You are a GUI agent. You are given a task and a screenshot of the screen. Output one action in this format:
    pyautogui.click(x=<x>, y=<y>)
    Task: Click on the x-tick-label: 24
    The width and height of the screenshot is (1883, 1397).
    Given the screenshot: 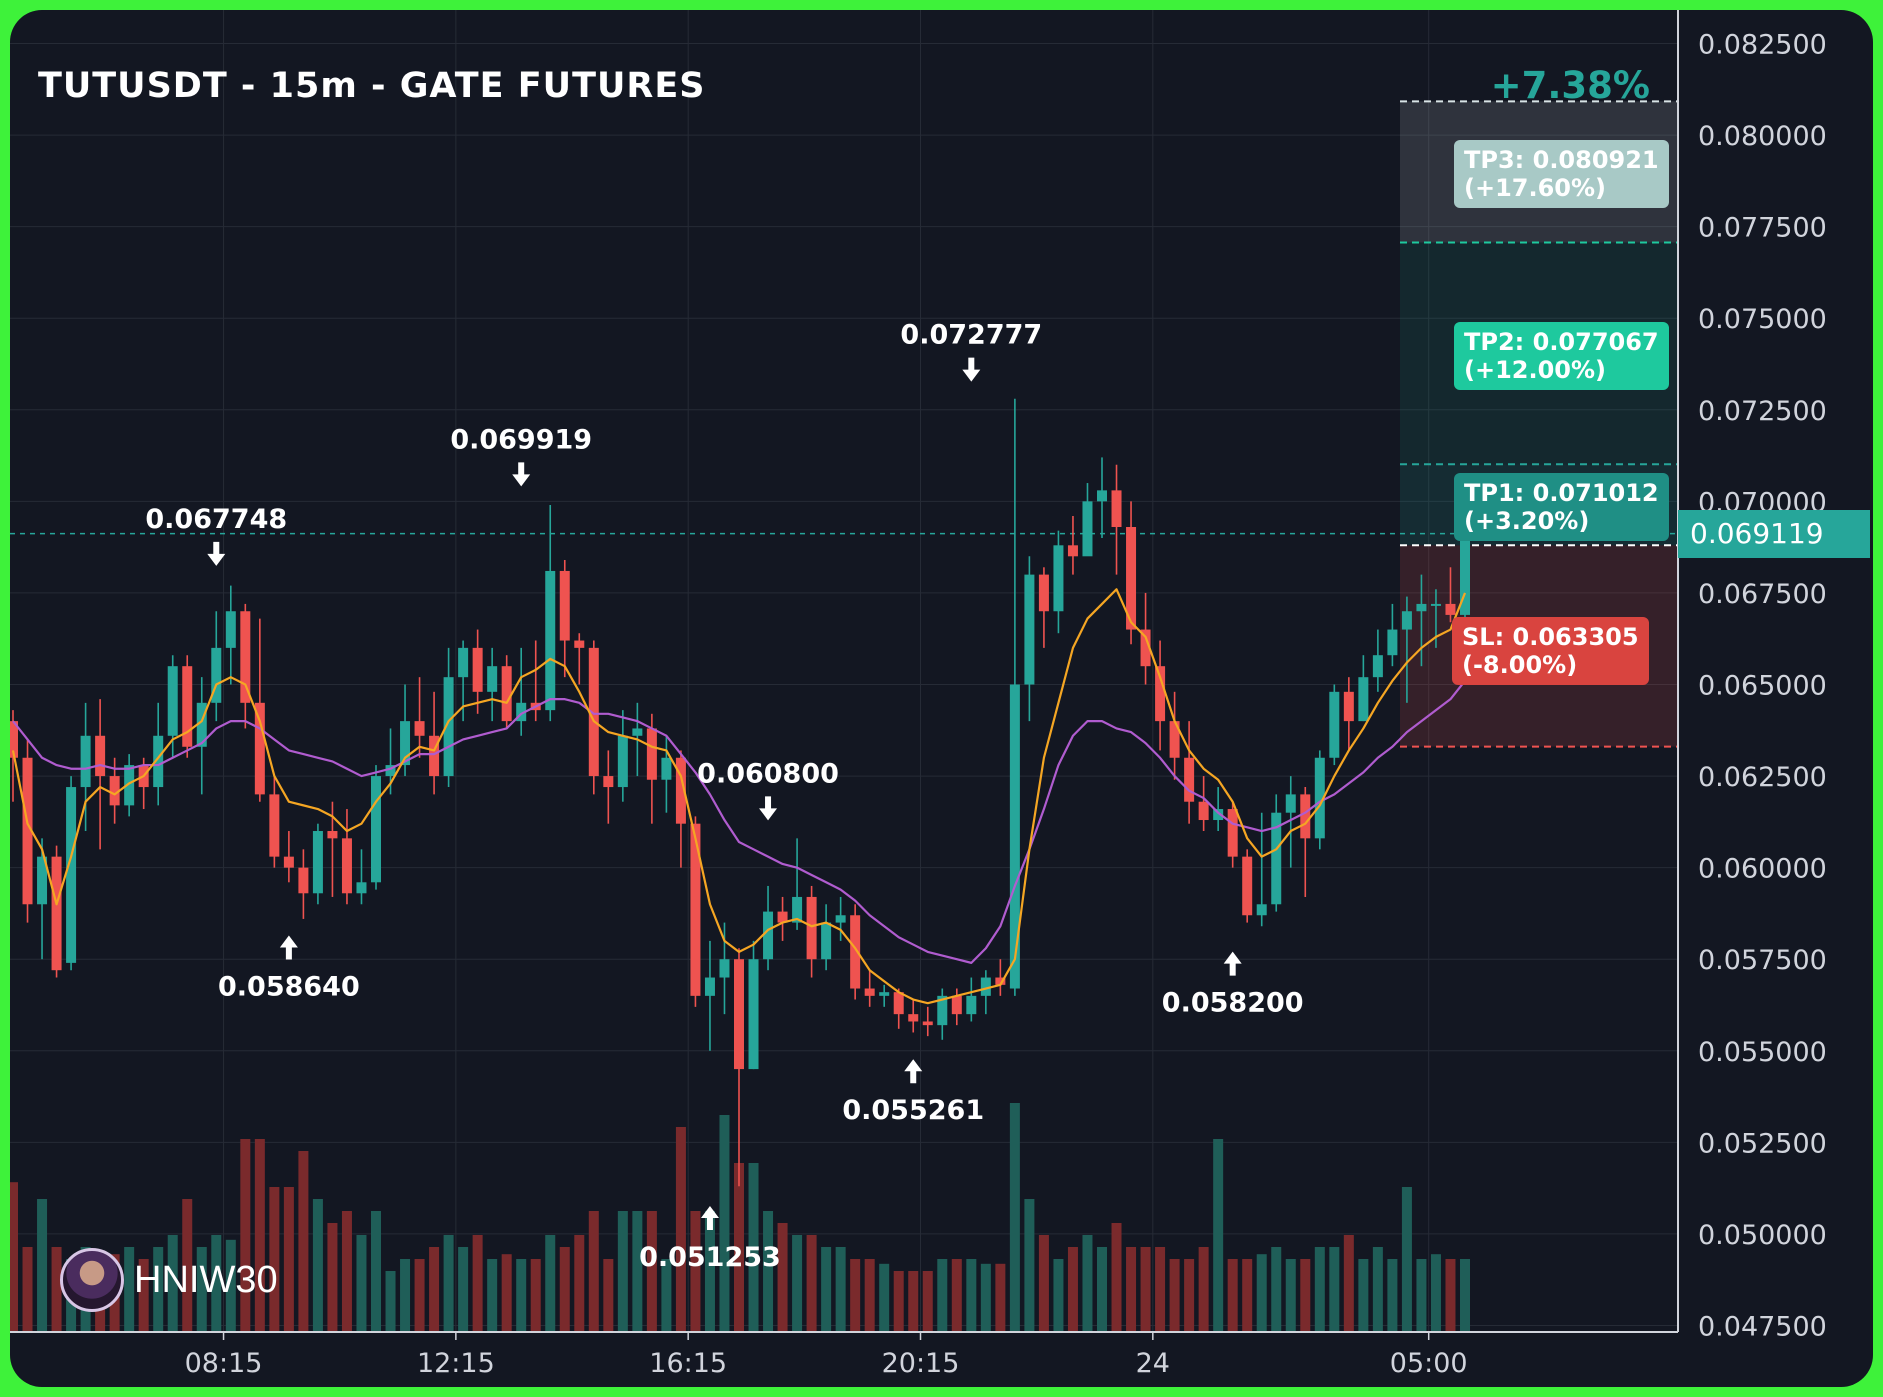 What is the action you would take?
    pyautogui.click(x=1153, y=1363)
    